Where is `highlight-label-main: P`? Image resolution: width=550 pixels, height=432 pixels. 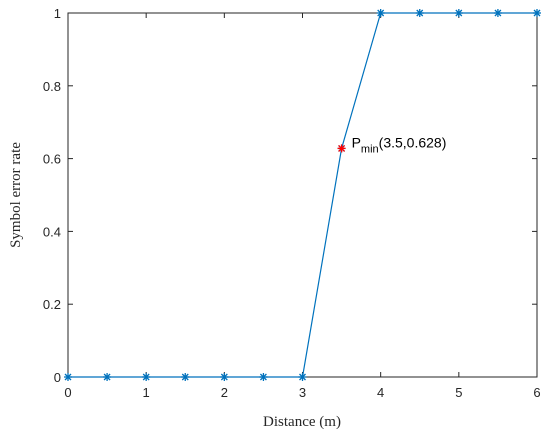 highlight-label-main: P is located at coordinates (356, 142).